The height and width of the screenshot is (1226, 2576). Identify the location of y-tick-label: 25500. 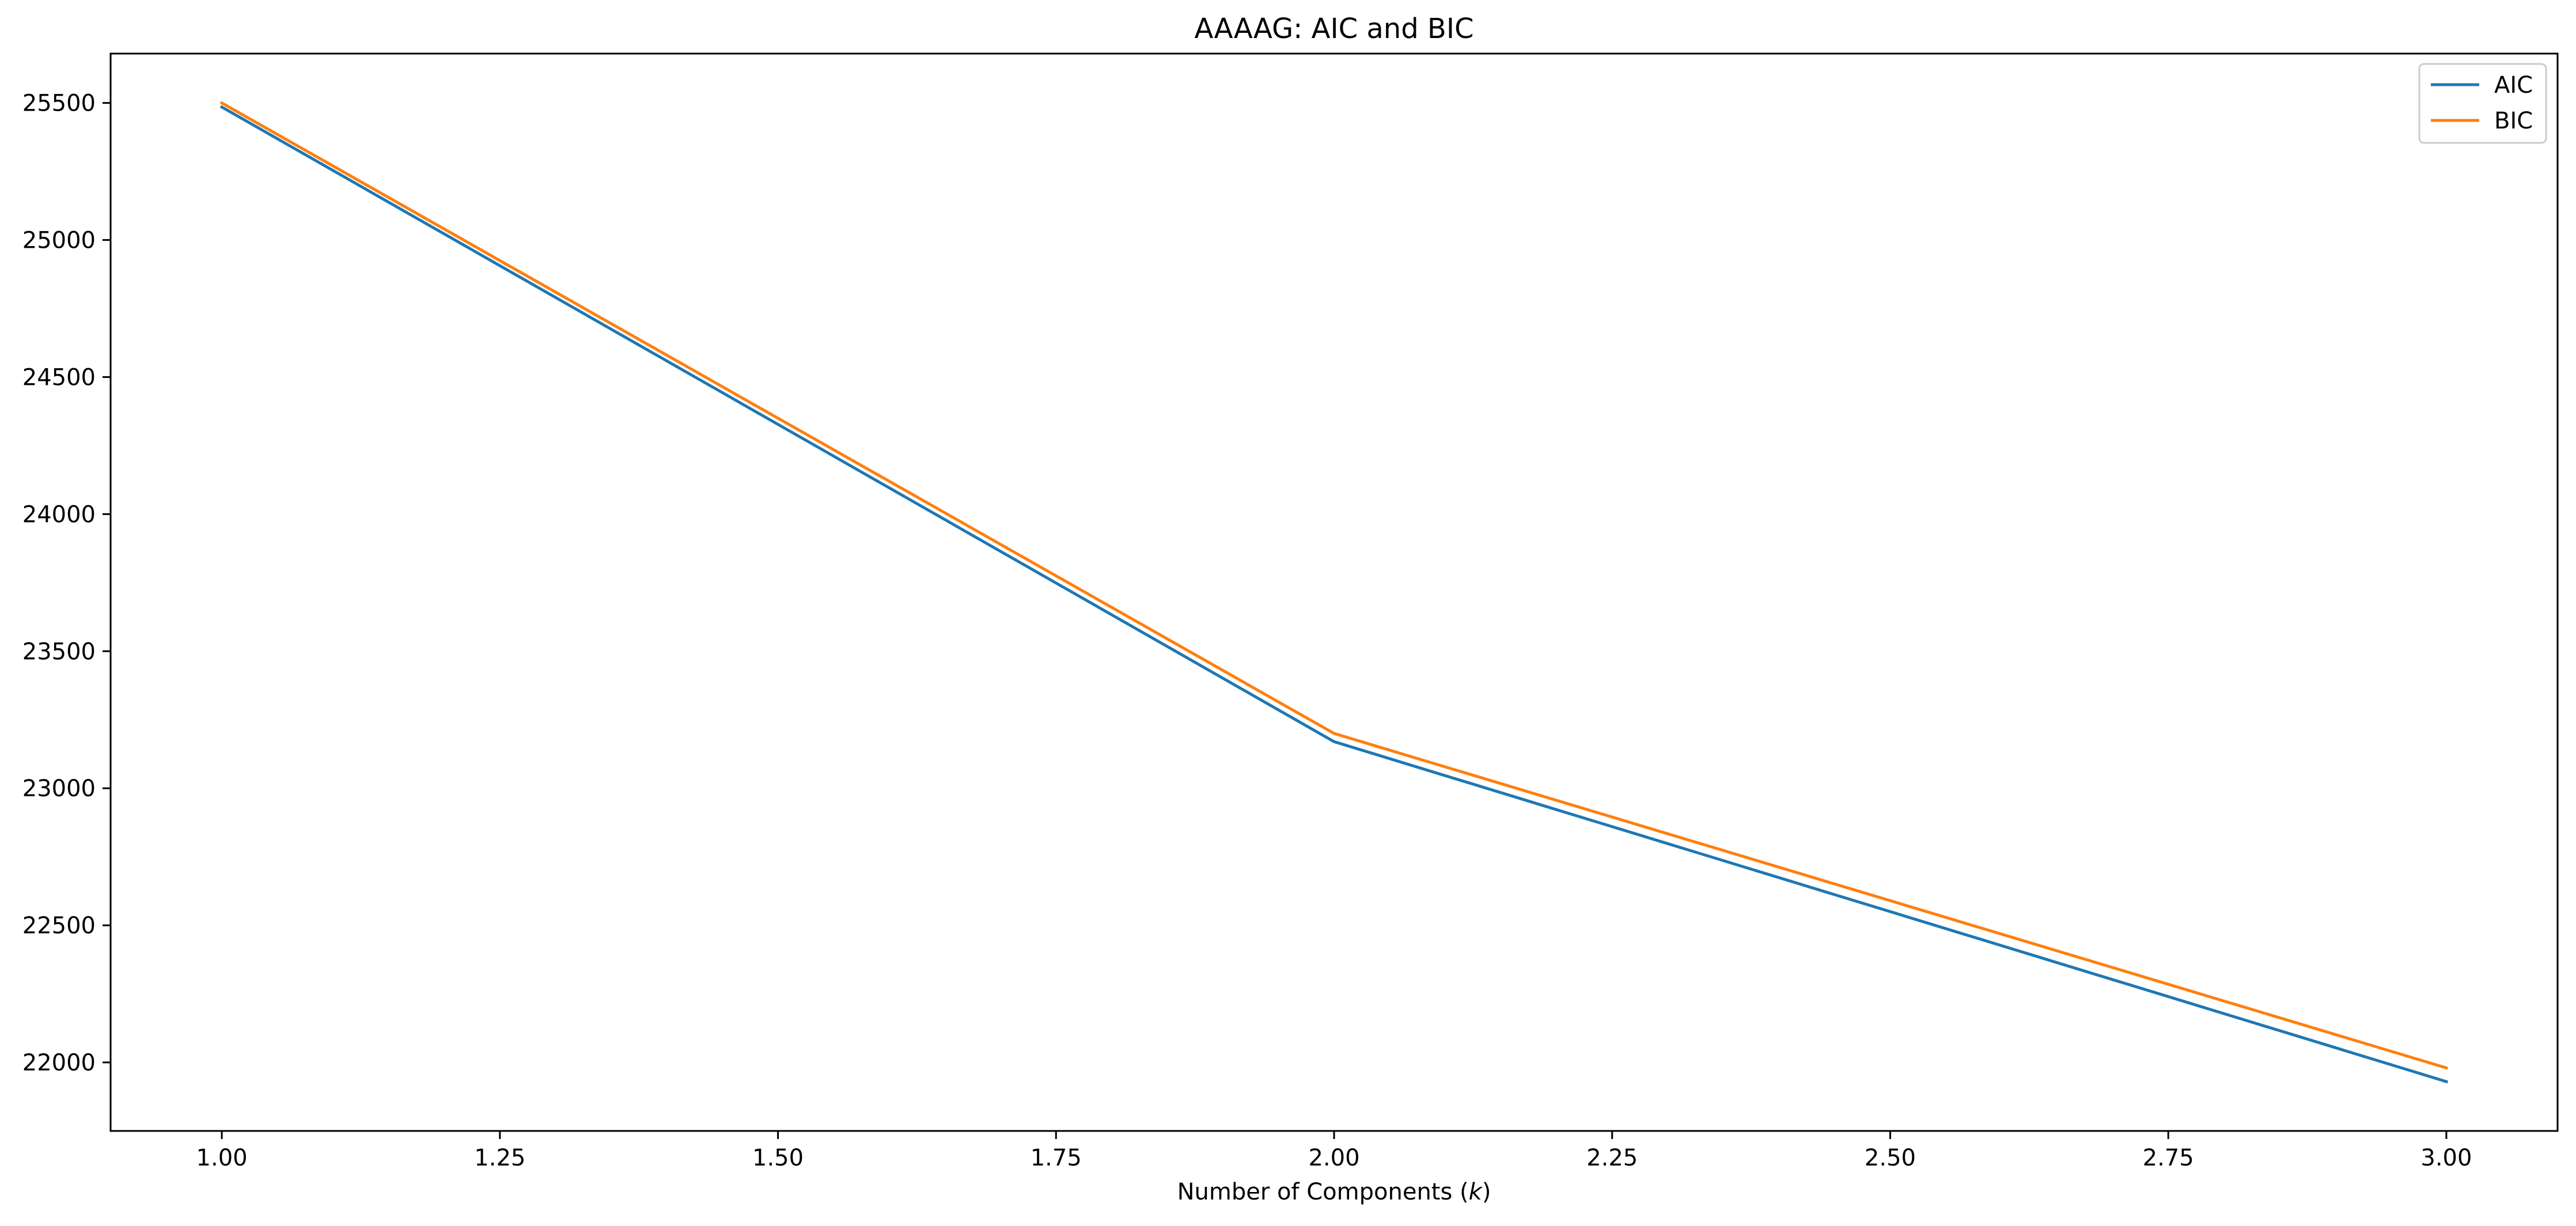
(59, 103).